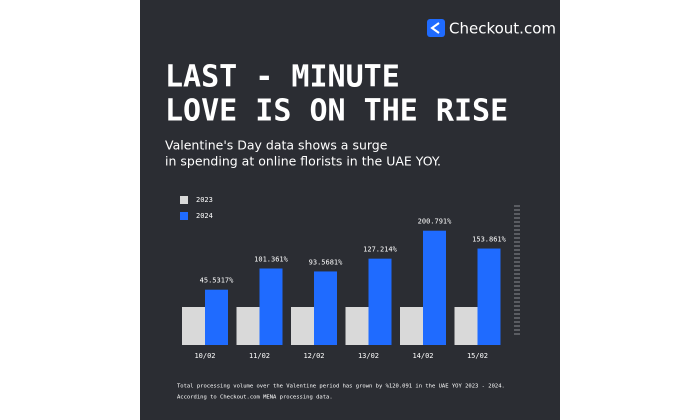 The image size is (700, 420). What do you see at coordinates (282, 77) in the screenshot?
I see `title-line: LAST - MINUTE` at bounding box center [282, 77].